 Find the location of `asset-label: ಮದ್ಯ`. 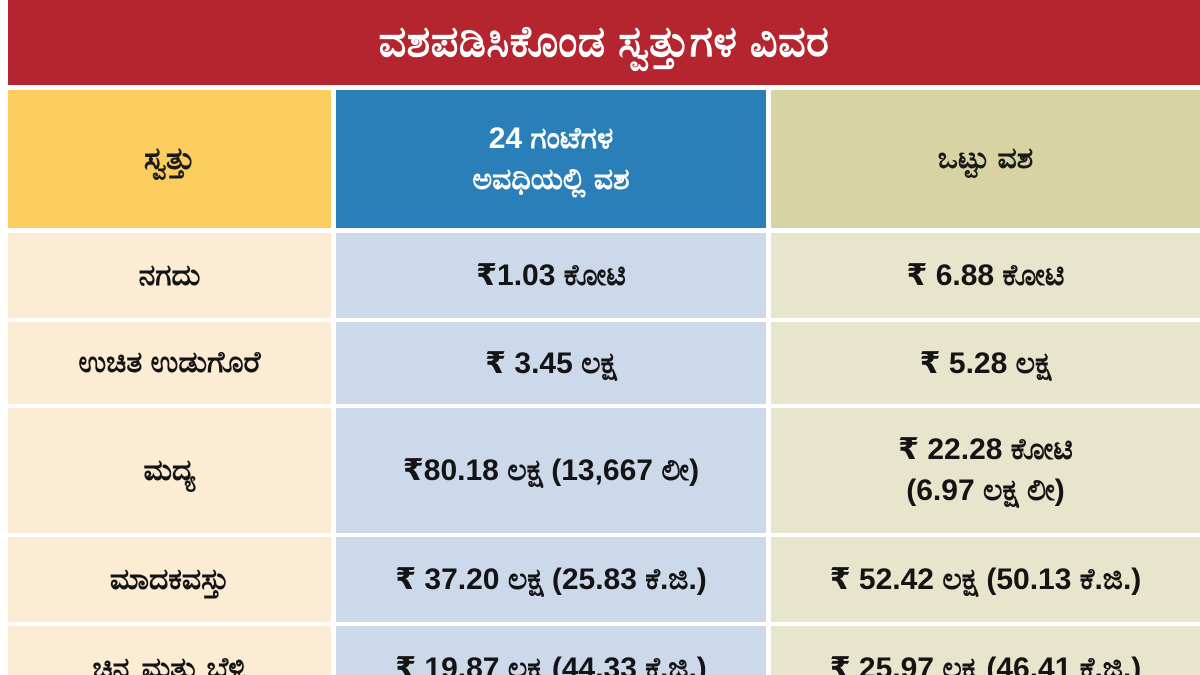

asset-label: ಮದ್ಯ is located at coordinates (169, 470).